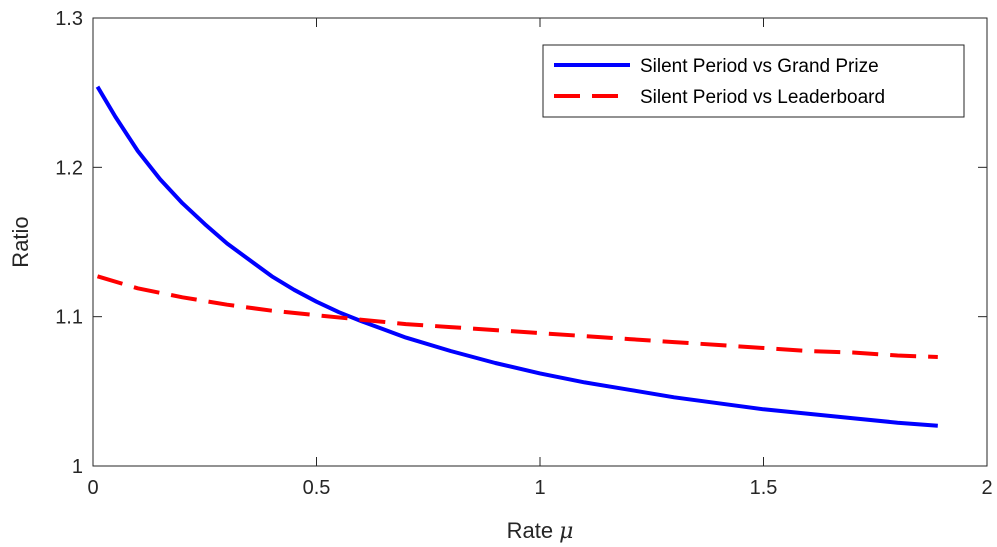 This screenshot has width=997, height=547. What do you see at coordinates (20, 241) in the screenshot?
I see `y-axis-label: Ratio` at bounding box center [20, 241].